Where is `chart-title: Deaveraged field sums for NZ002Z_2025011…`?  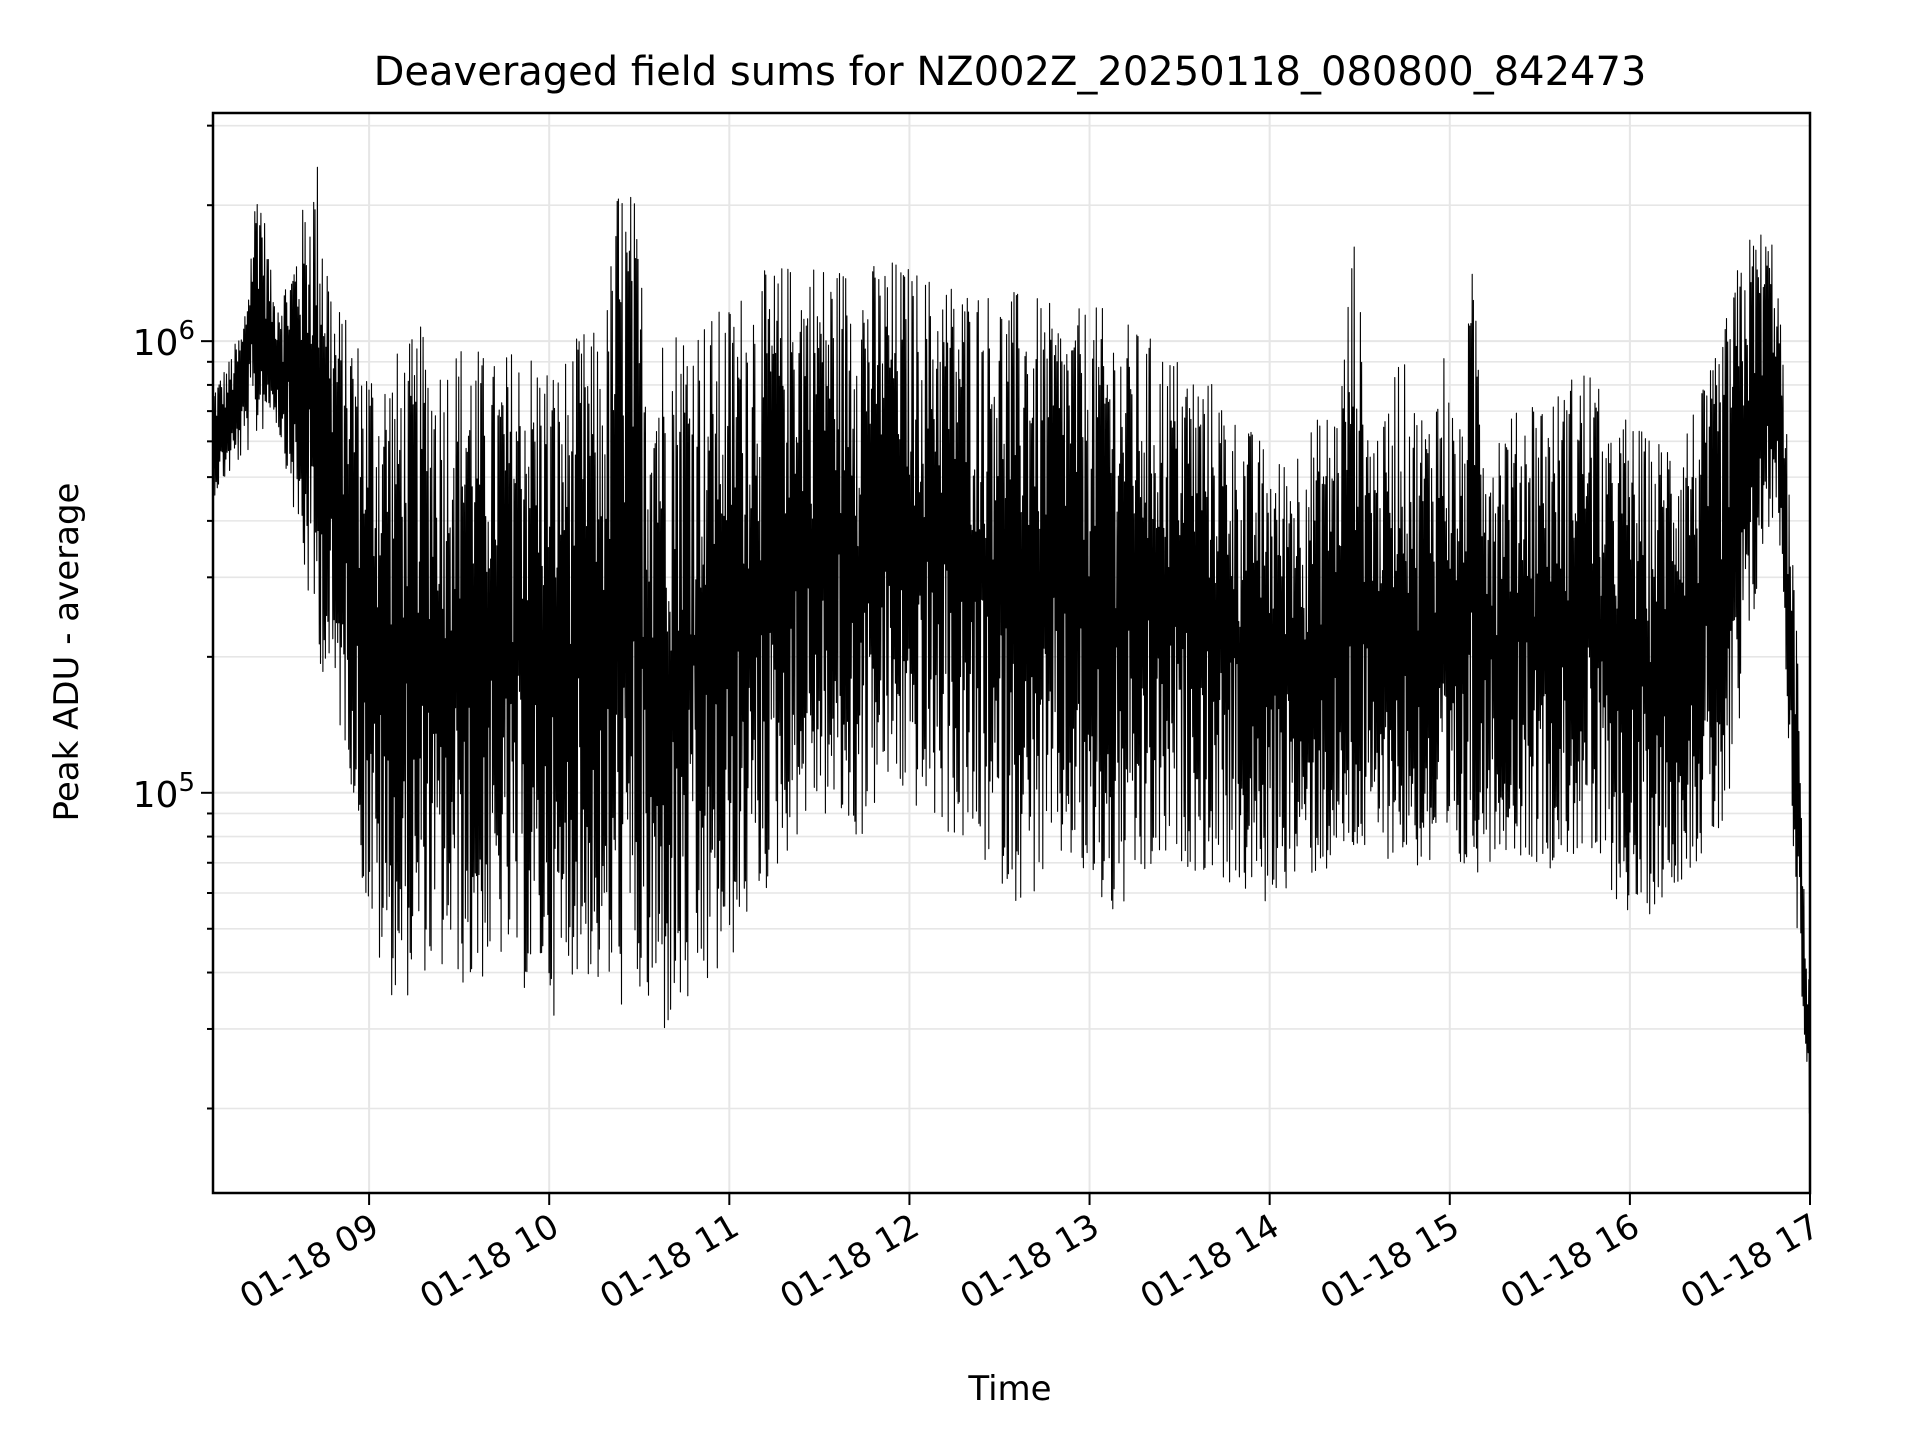
chart-title: Deaveraged field sums for NZ002Z_2025011… is located at coordinates (1010, 72).